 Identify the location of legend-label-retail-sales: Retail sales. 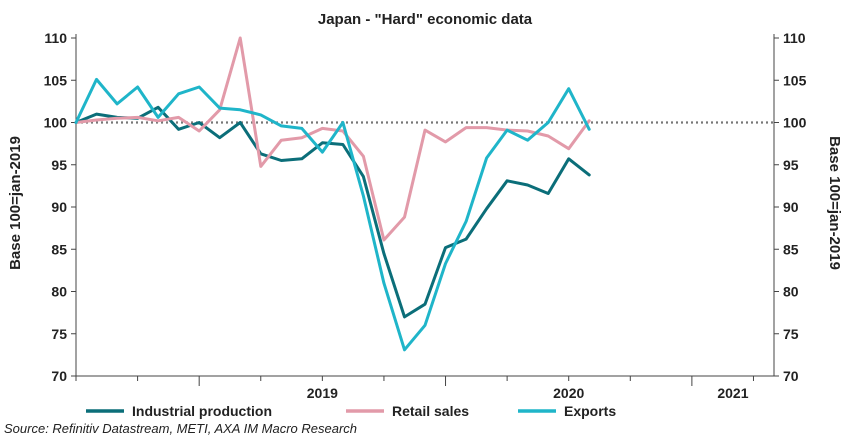
(430, 411).